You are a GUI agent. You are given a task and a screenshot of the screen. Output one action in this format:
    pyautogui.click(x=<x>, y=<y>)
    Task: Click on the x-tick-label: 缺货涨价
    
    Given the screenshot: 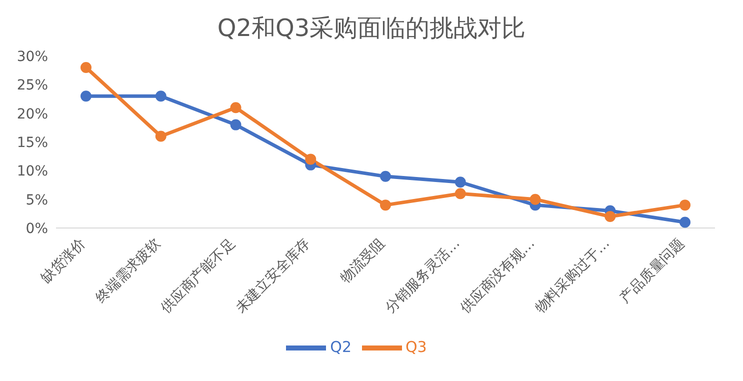 What is the action you would take?
    pyautogui.click(x=63, y=261)
    